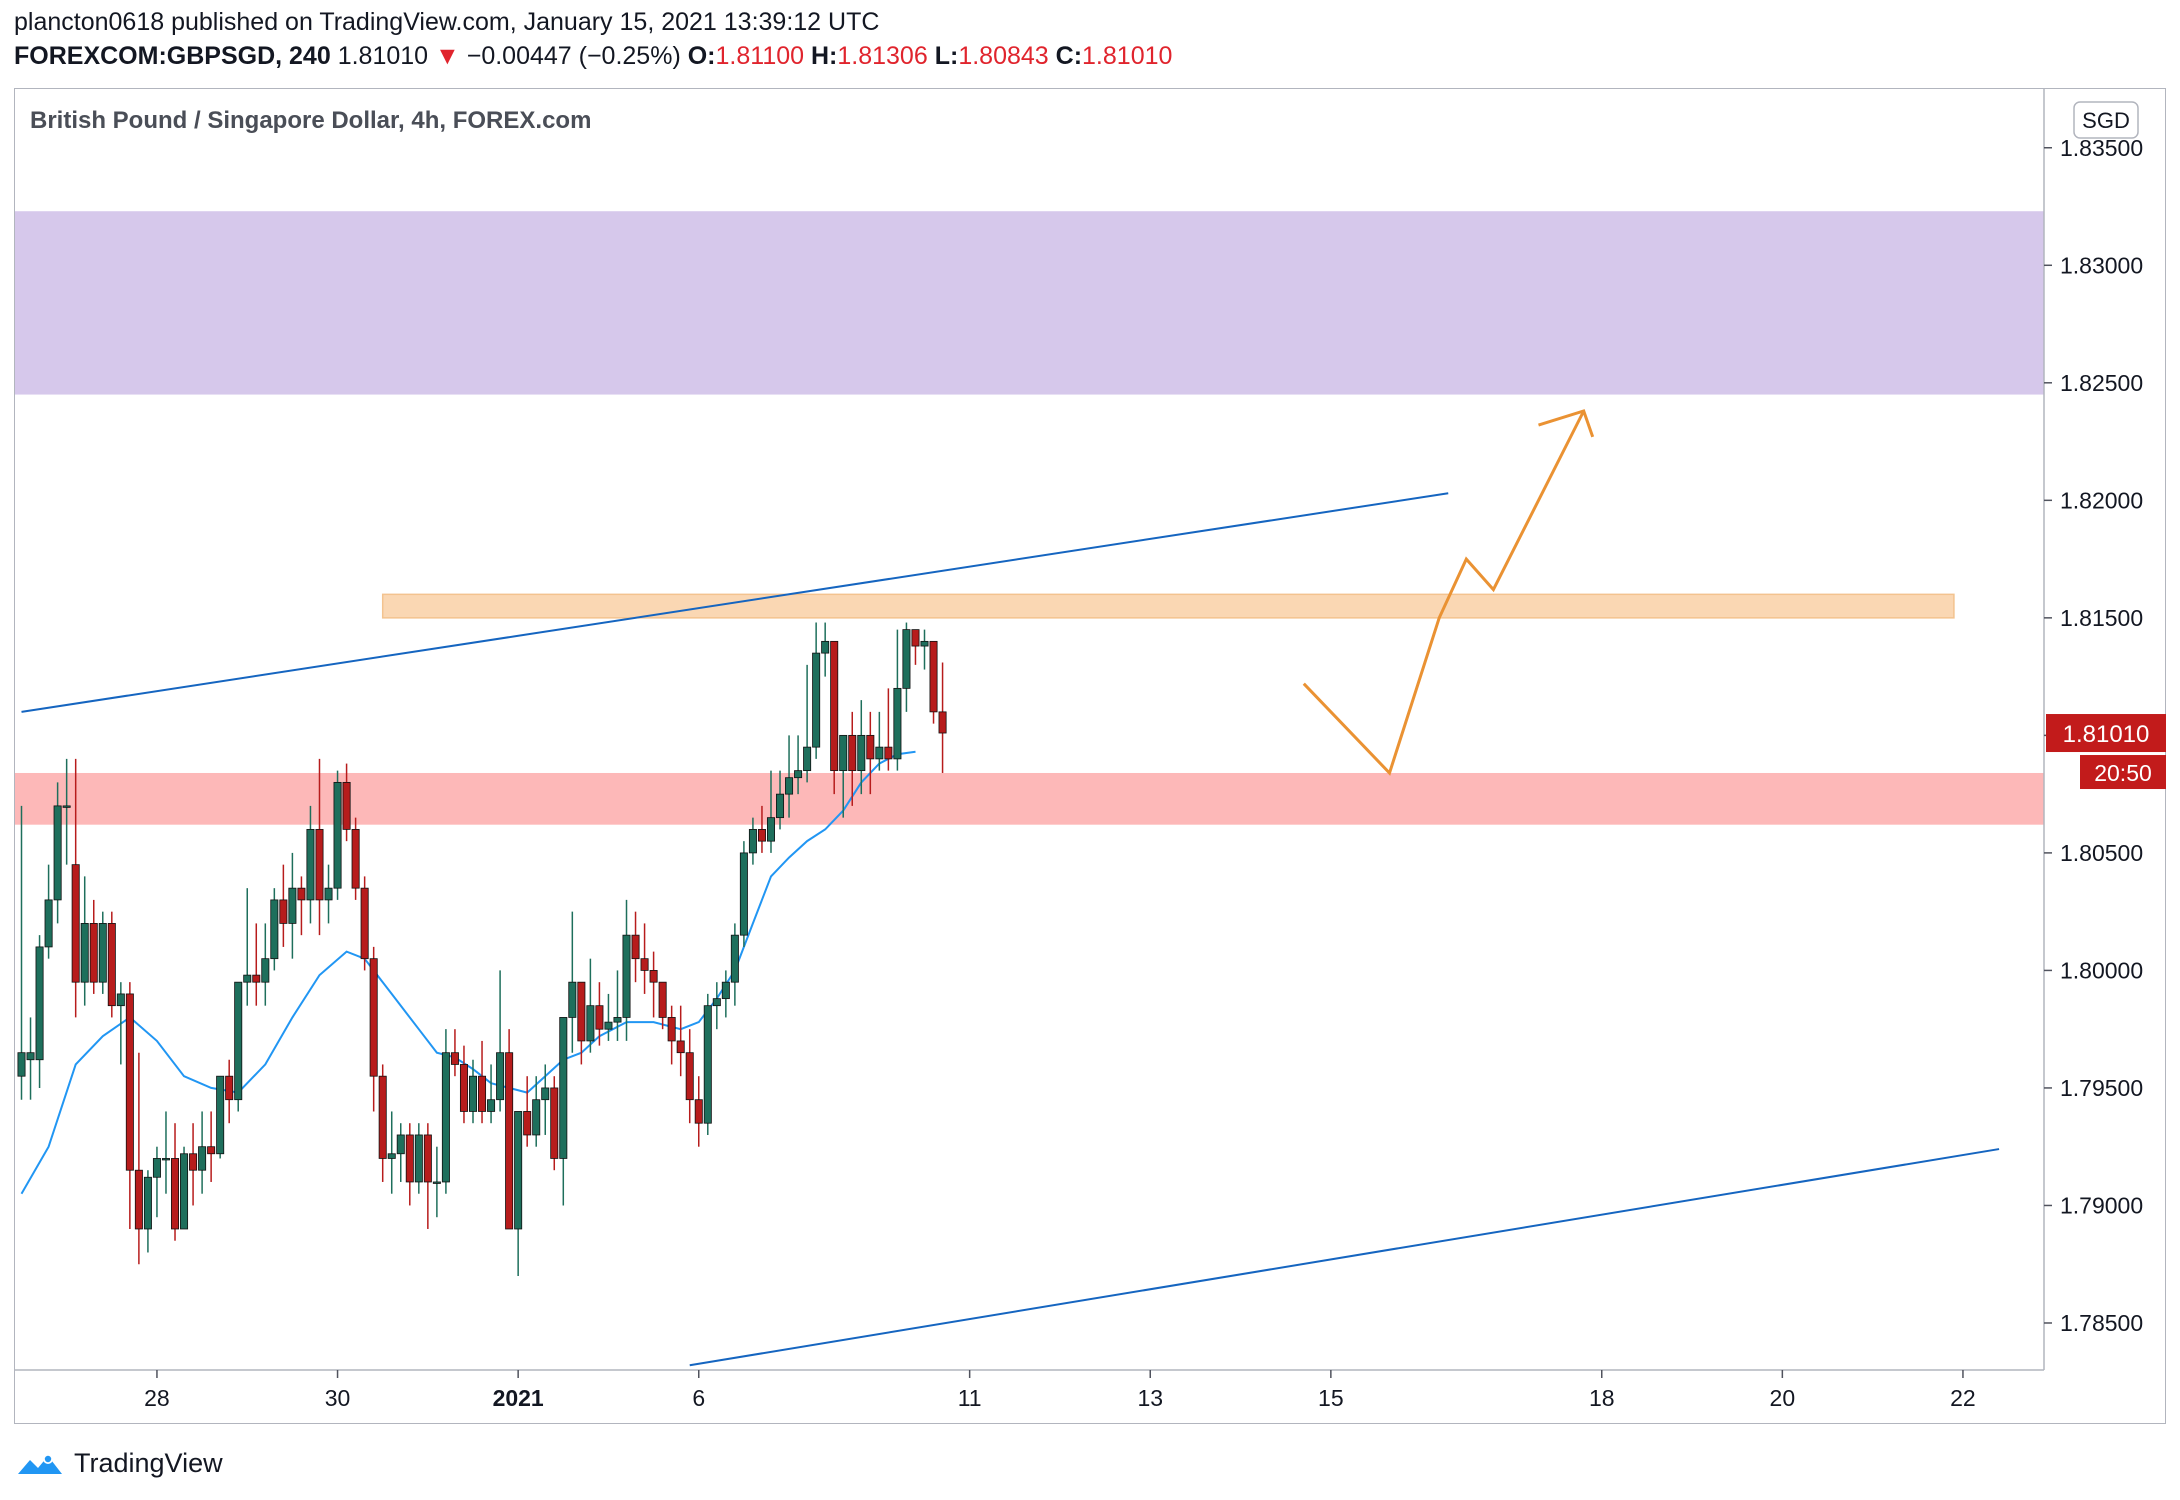 Image resolution: width=2180 pixels, height=1500 pixels. What do you see at coordinates (2123, 772) in the screenshot?
I see `countdown-tag` at bounding box center [2123, 772].